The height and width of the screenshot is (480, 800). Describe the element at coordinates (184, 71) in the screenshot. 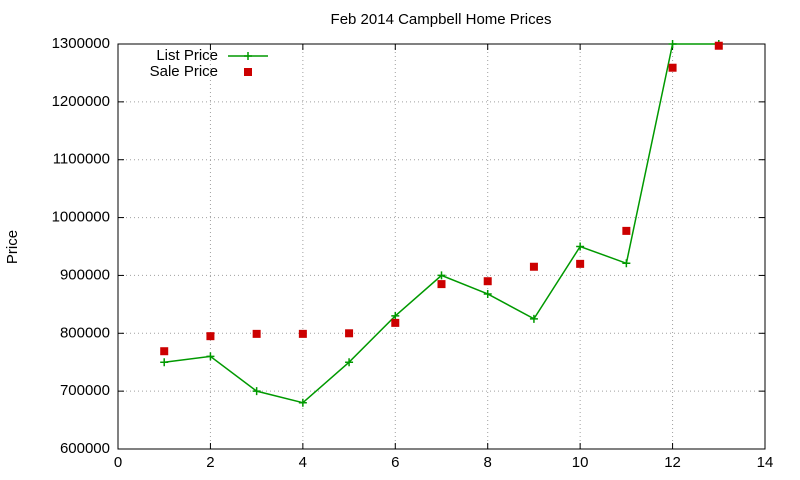

I see `legend-label: Sale Price` at that location.